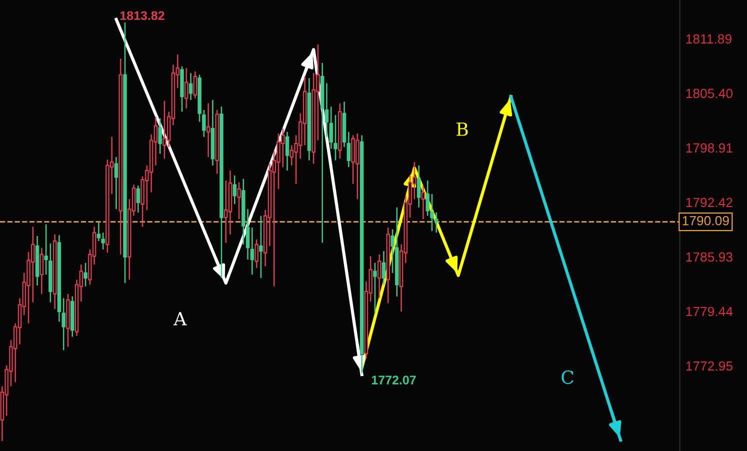 This screenshot has height=451, width=747. Describe the element at coordinates (709, 257) in the screenshot. I see `y-tick-label: 1785.93` at that location.